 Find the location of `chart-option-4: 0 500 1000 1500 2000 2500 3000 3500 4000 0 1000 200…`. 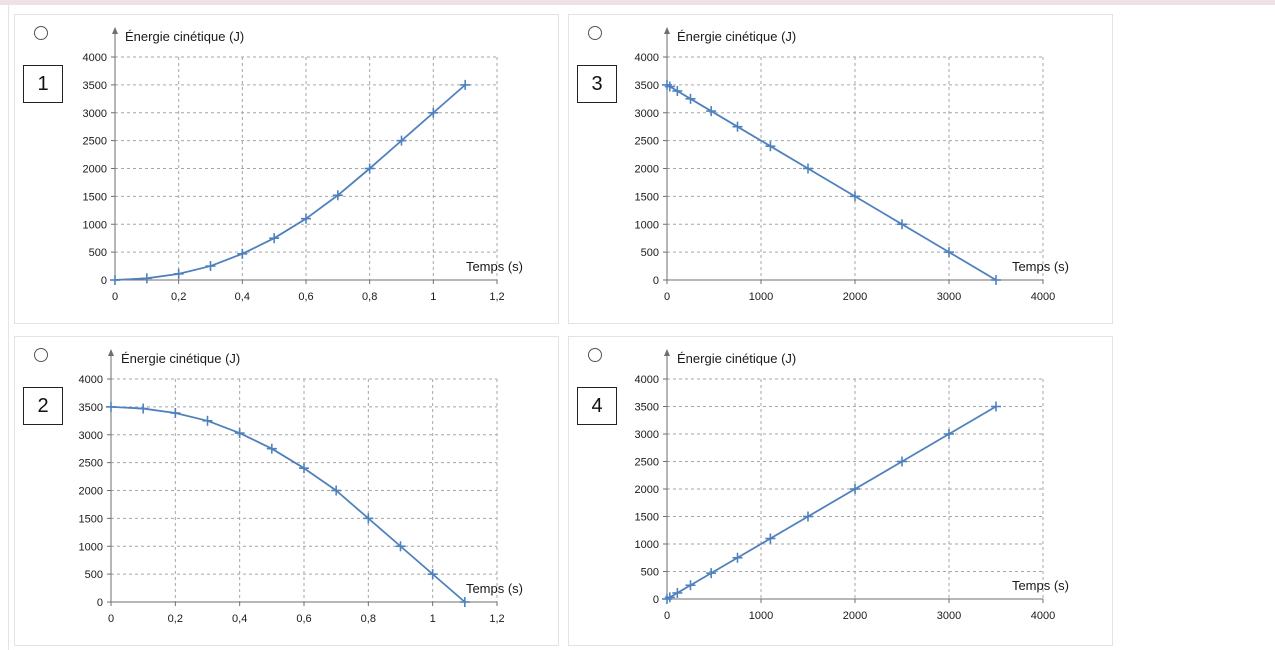

chart-option-4: 0 500 1000 1500 2000 2500 3000 3500 4000 0 1000 200… is located at coordinates (852, 485).